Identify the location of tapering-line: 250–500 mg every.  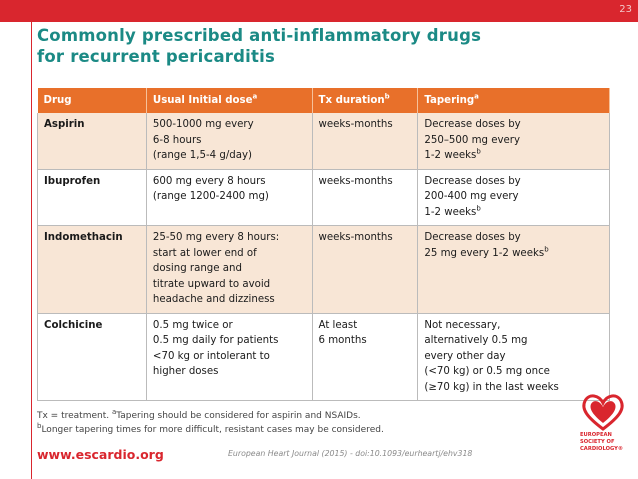
(472, 140).